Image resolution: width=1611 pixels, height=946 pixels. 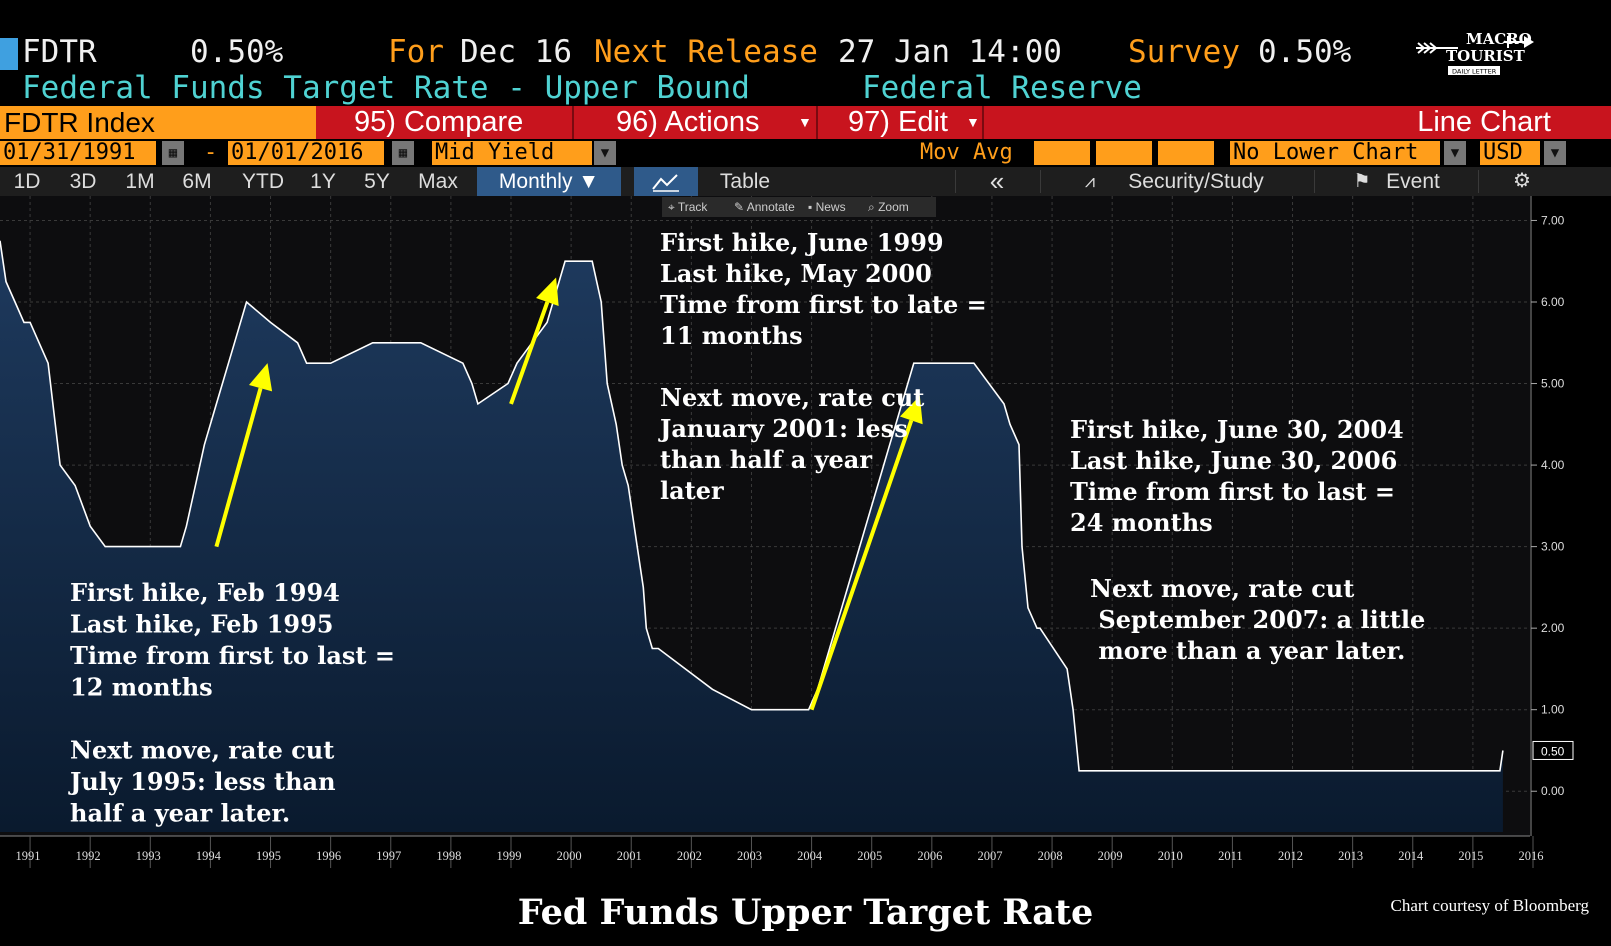 What do you see at coordinates (158, 122) in the screenshot?
I see `index-field: FDTR Index` at bounding box center [158, 122].